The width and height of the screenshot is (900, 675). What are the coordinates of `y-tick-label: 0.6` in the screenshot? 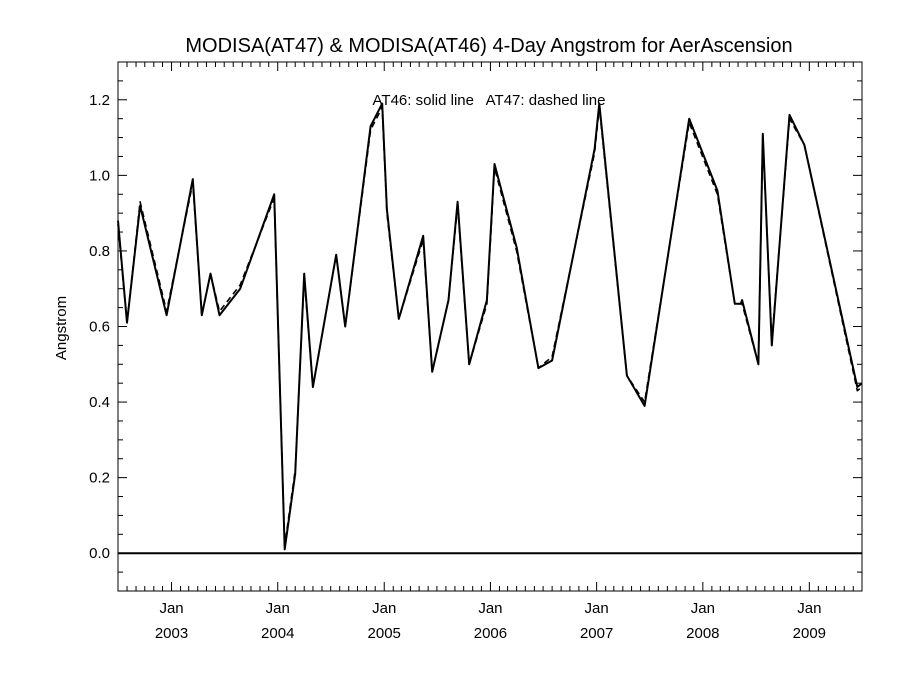 It's located at (99, 327).